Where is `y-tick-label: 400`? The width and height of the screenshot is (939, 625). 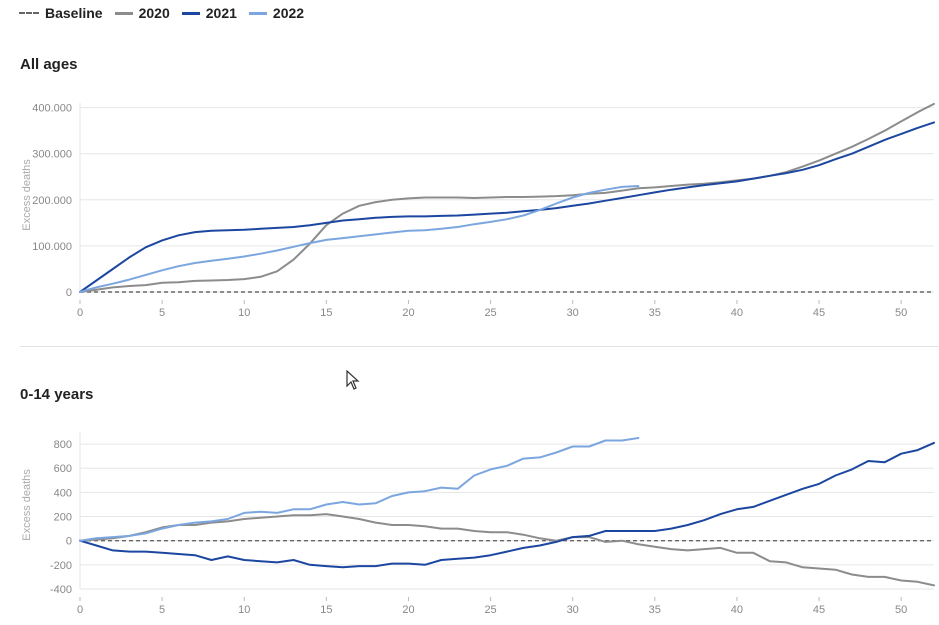 y-tick-label: 400 is located at coordinates (63, 493).